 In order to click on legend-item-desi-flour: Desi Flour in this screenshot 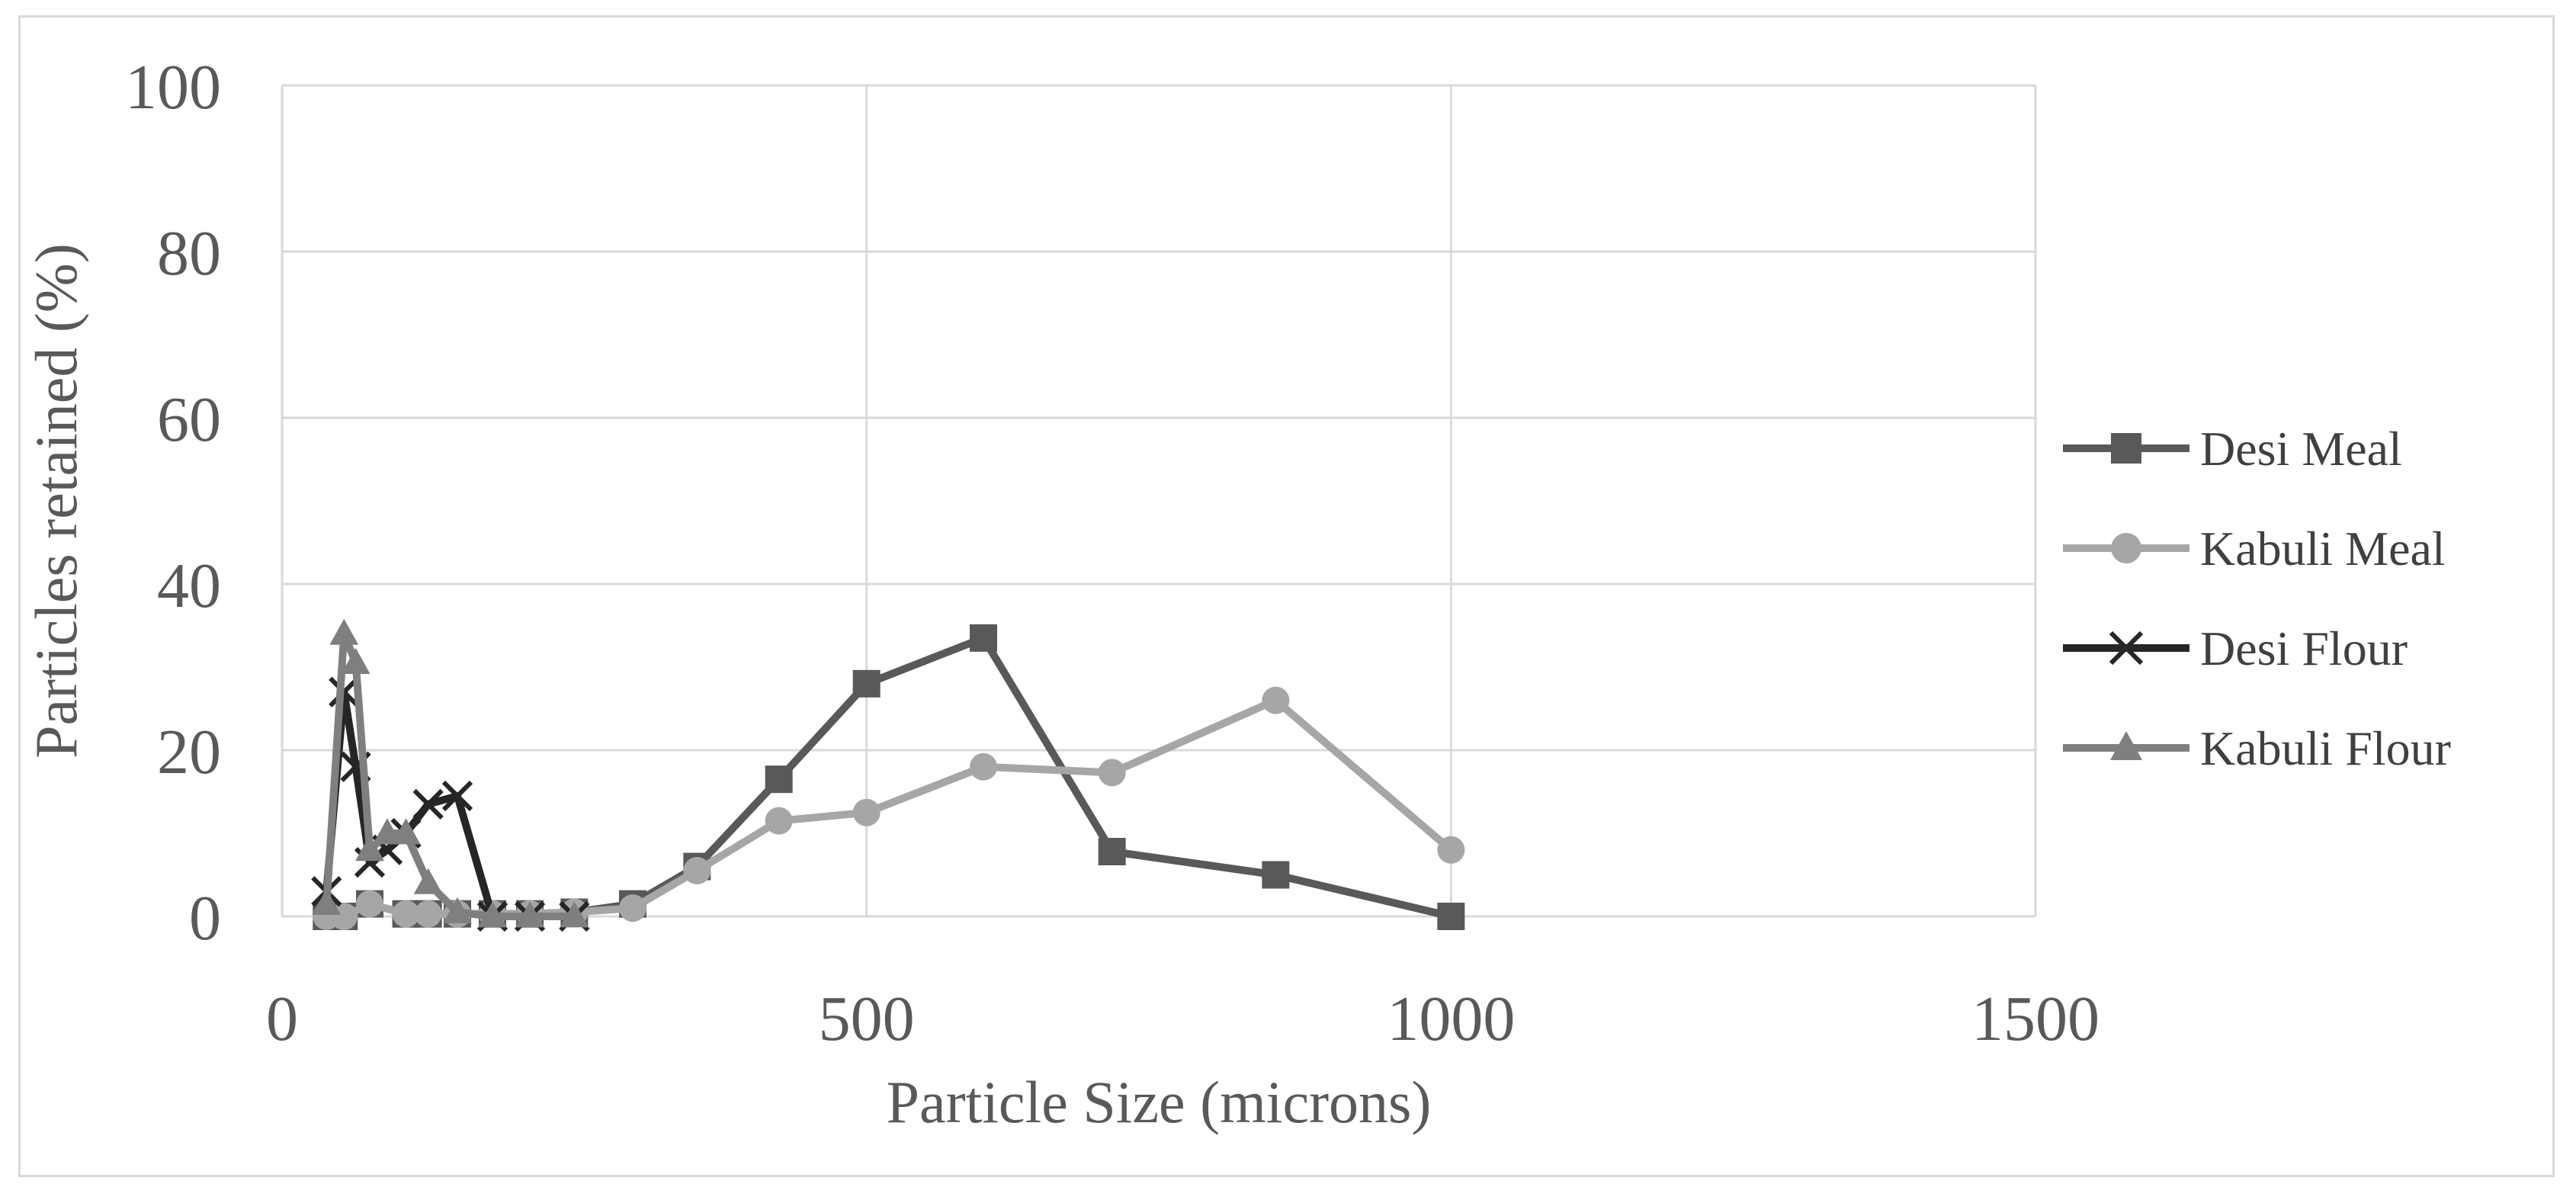, I will do `click(2235, 648)`.